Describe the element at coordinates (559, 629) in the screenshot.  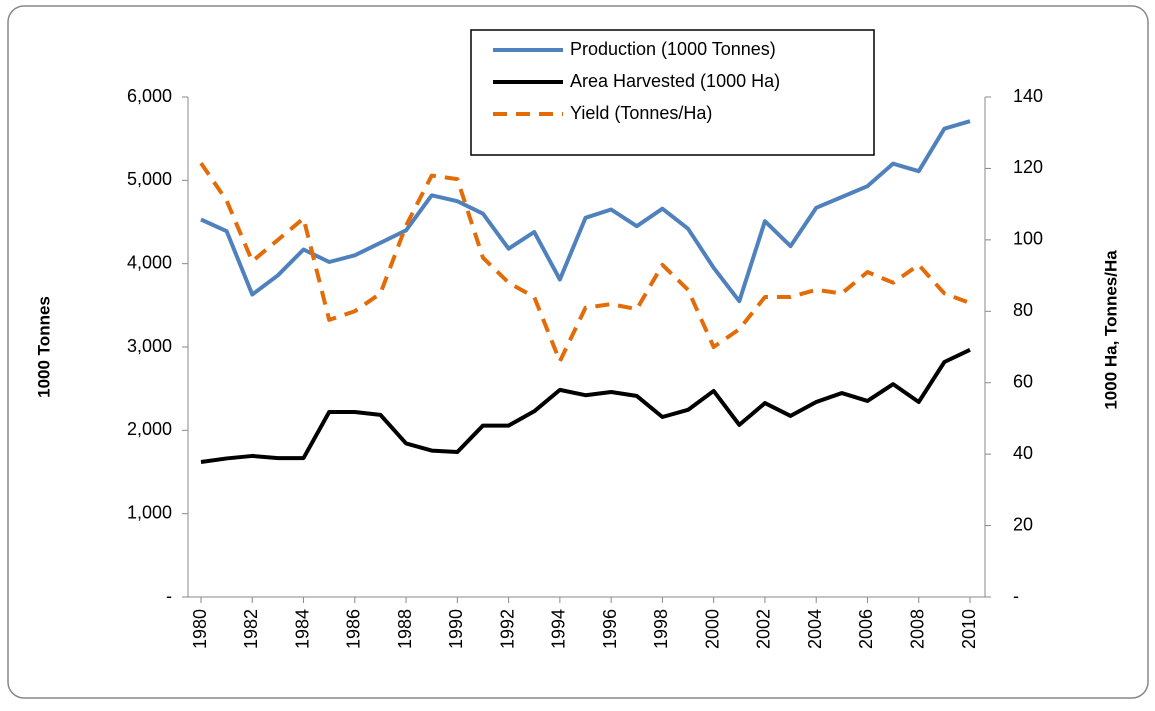
I see `x-tick-label: 1994` at that location.